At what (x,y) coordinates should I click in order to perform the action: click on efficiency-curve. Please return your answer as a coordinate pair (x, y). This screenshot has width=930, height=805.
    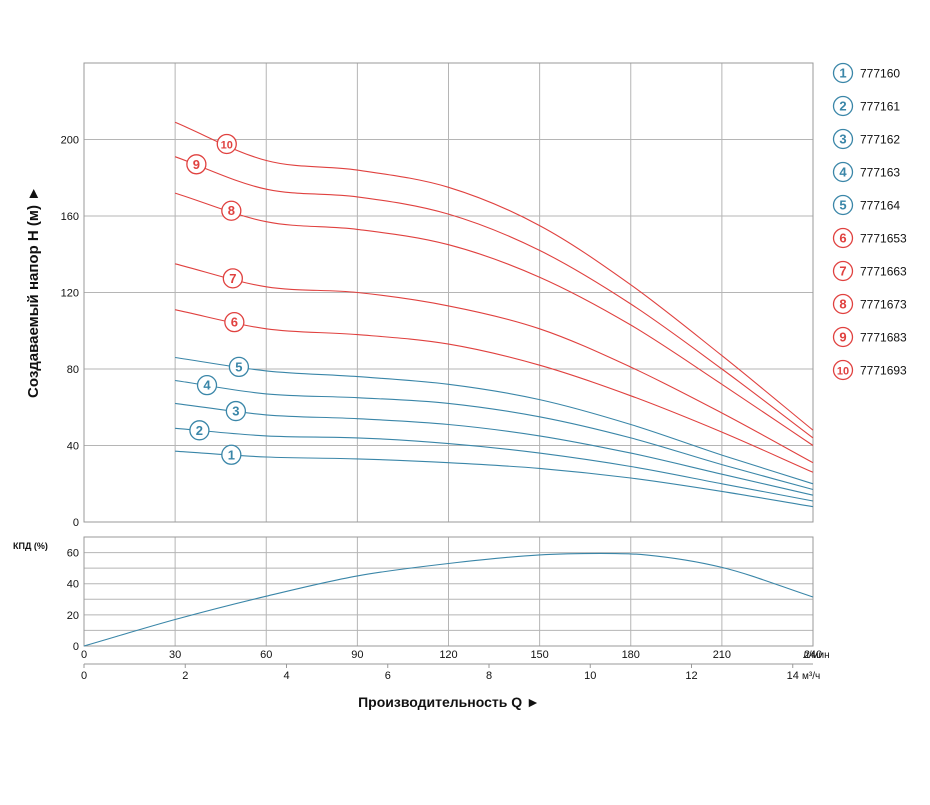
    Looking at the image, I should click on (448, 599).